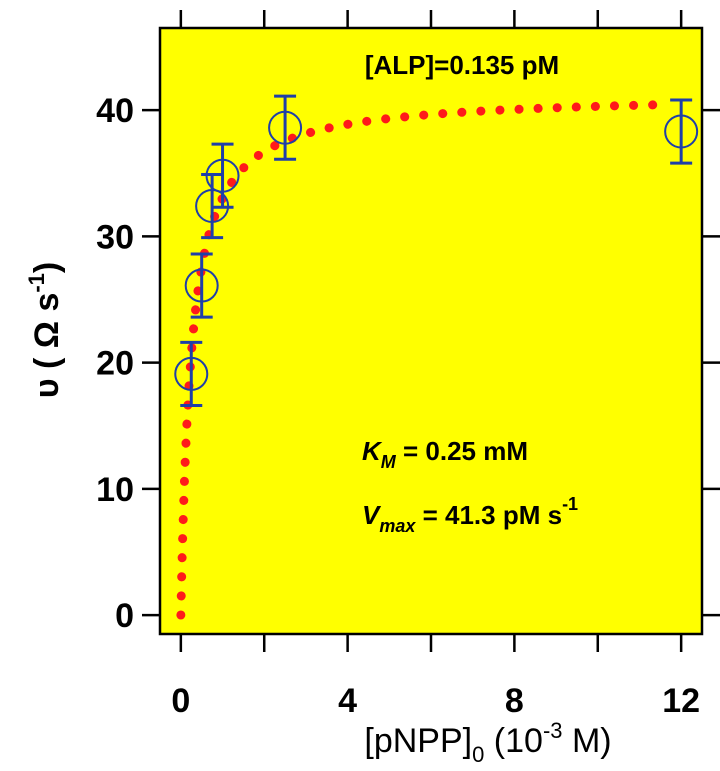 The width and height of the screenshot is (720, 771). I want to click on annotation-vmax: Vmax = 41.3 pM s-1, so click(470, 515).